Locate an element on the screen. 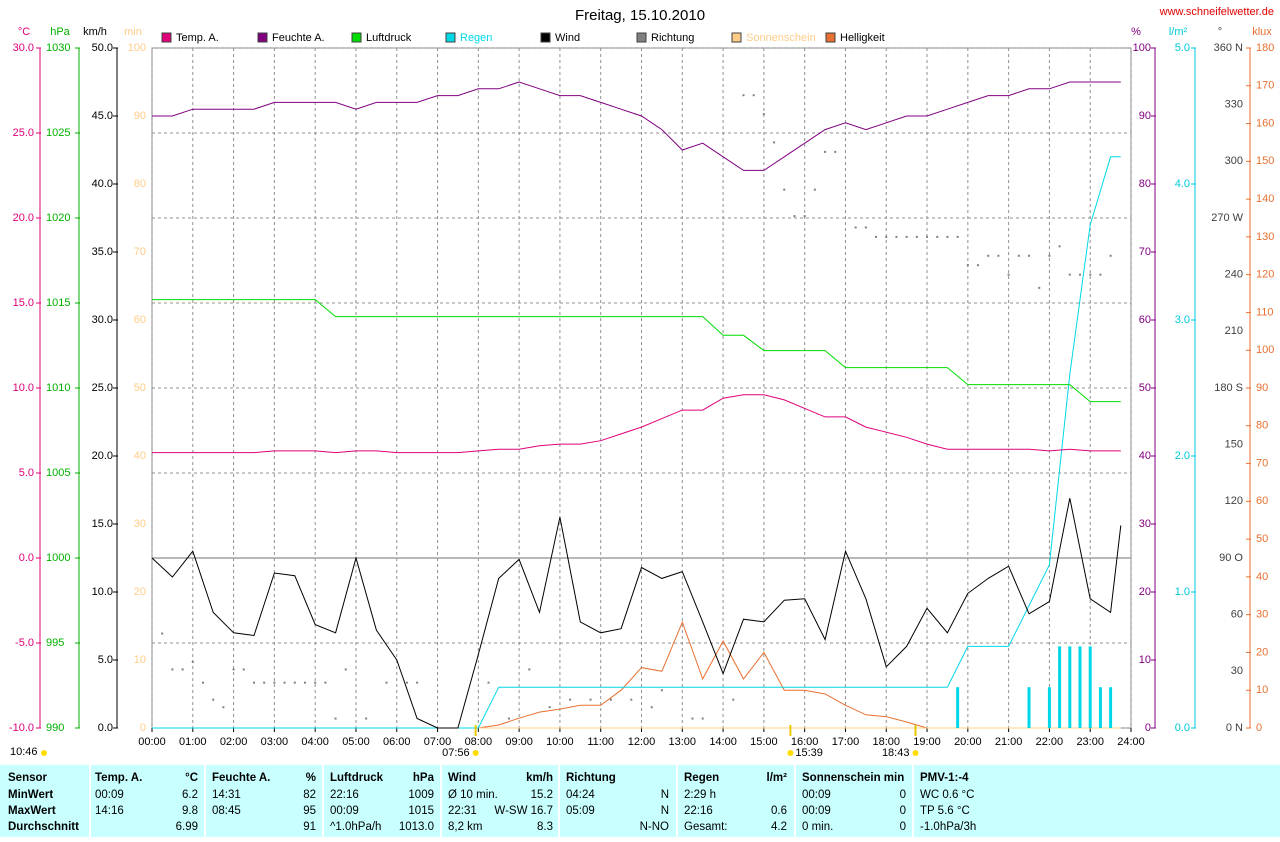 Image resolution: width=1280 pixels, height=842 pixels. y-tick-label: 1020 is located at coordinates (58, 218).